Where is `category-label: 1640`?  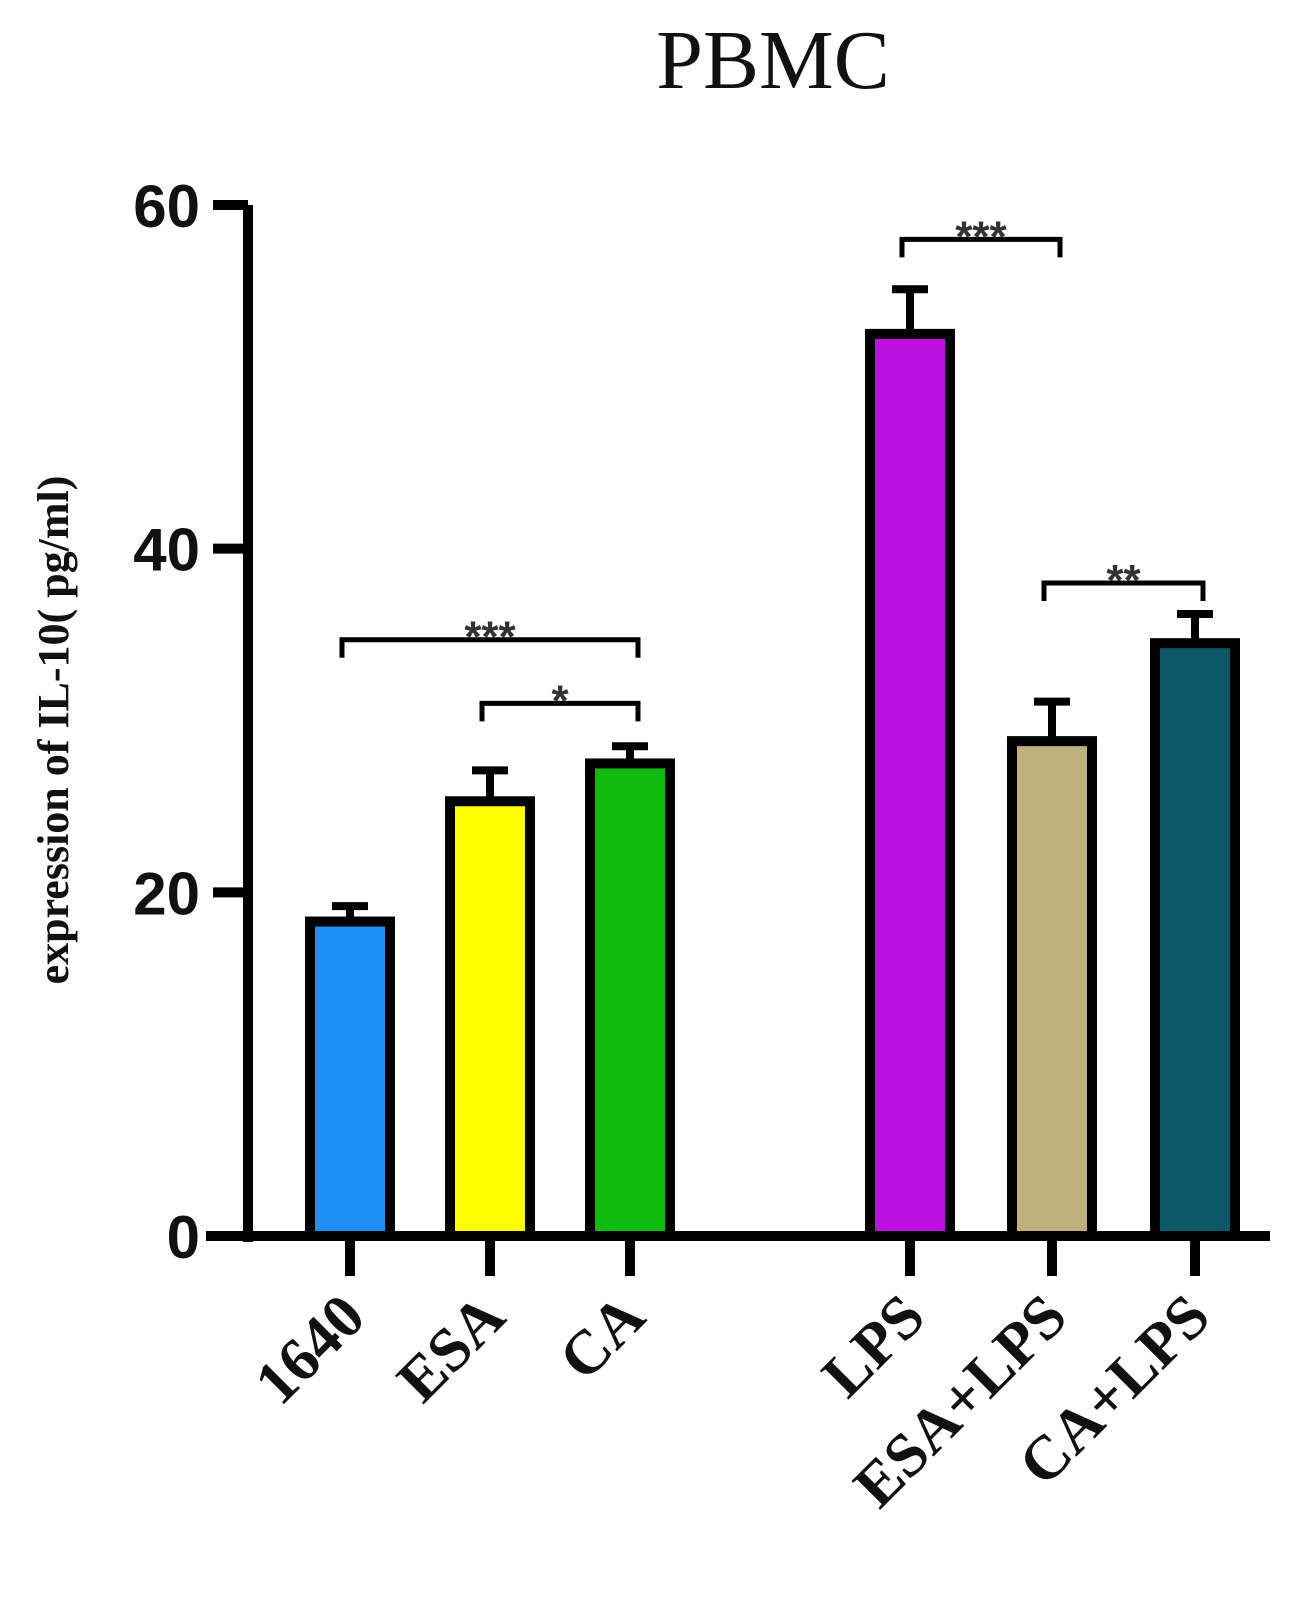
category-label: 1640 is located at coordinates (310, 1350).